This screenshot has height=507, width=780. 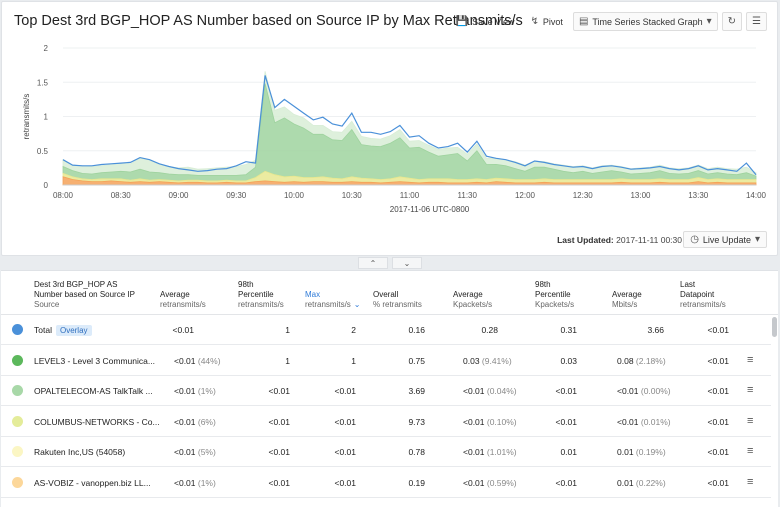 What do you see at coordinates (500, 452) in the screenshot?
I see `cell-percent: (1.01%)` at bounding box center [500, 452].